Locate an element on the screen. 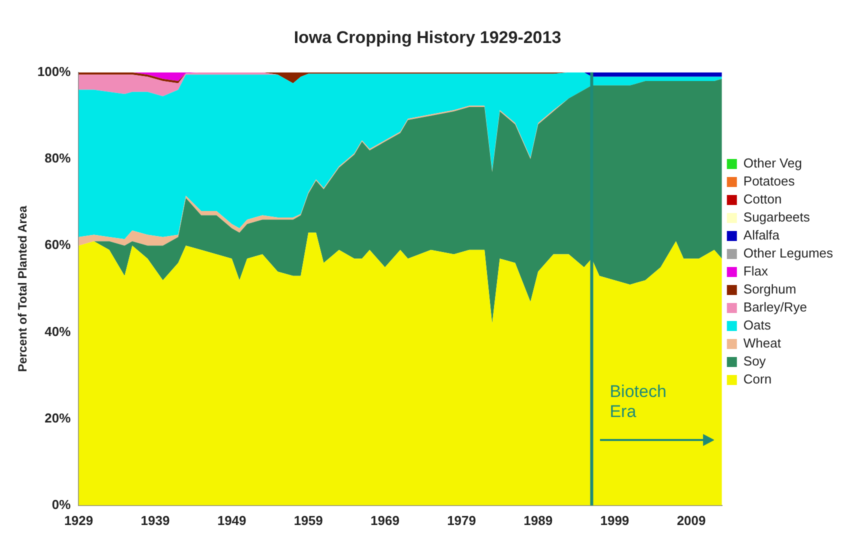 This screenshot has height=544, width=859. legend-label: Corn is located at coordinates (757, 379).